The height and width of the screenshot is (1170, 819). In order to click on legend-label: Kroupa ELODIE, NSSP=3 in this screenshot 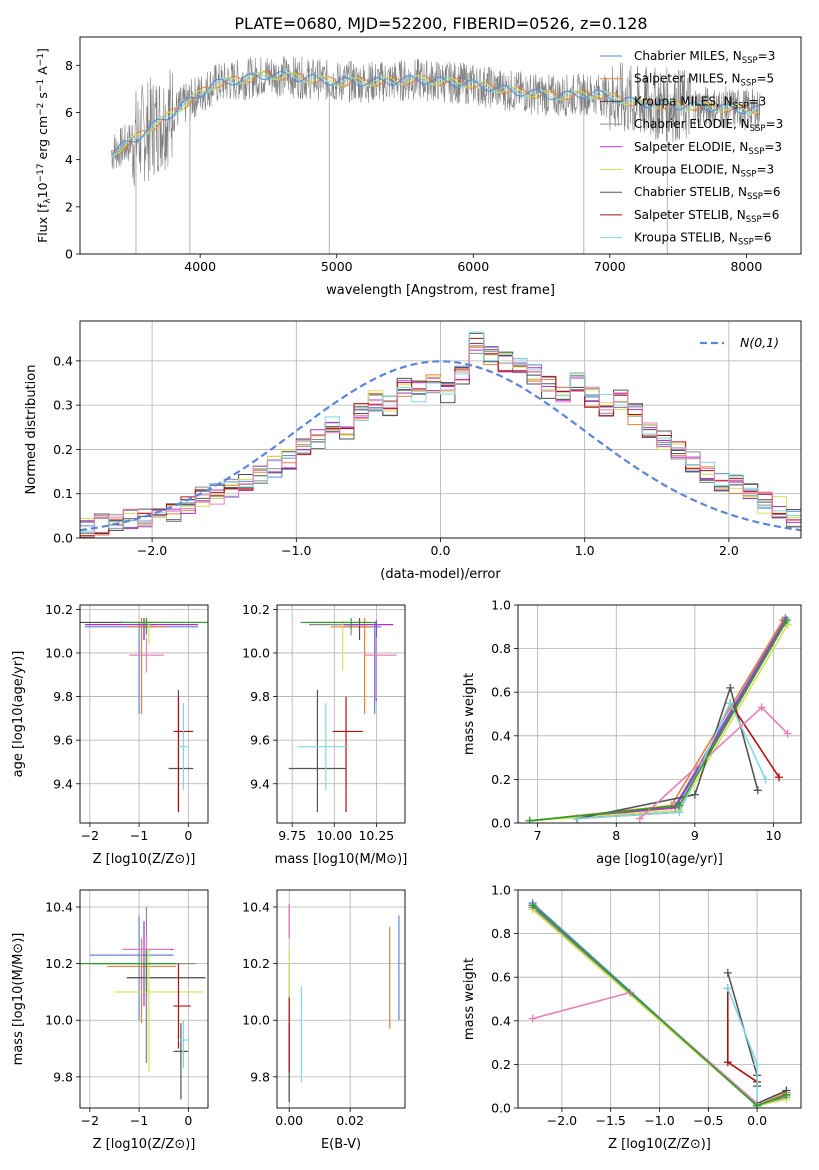, I will do `click(704, 171)`.